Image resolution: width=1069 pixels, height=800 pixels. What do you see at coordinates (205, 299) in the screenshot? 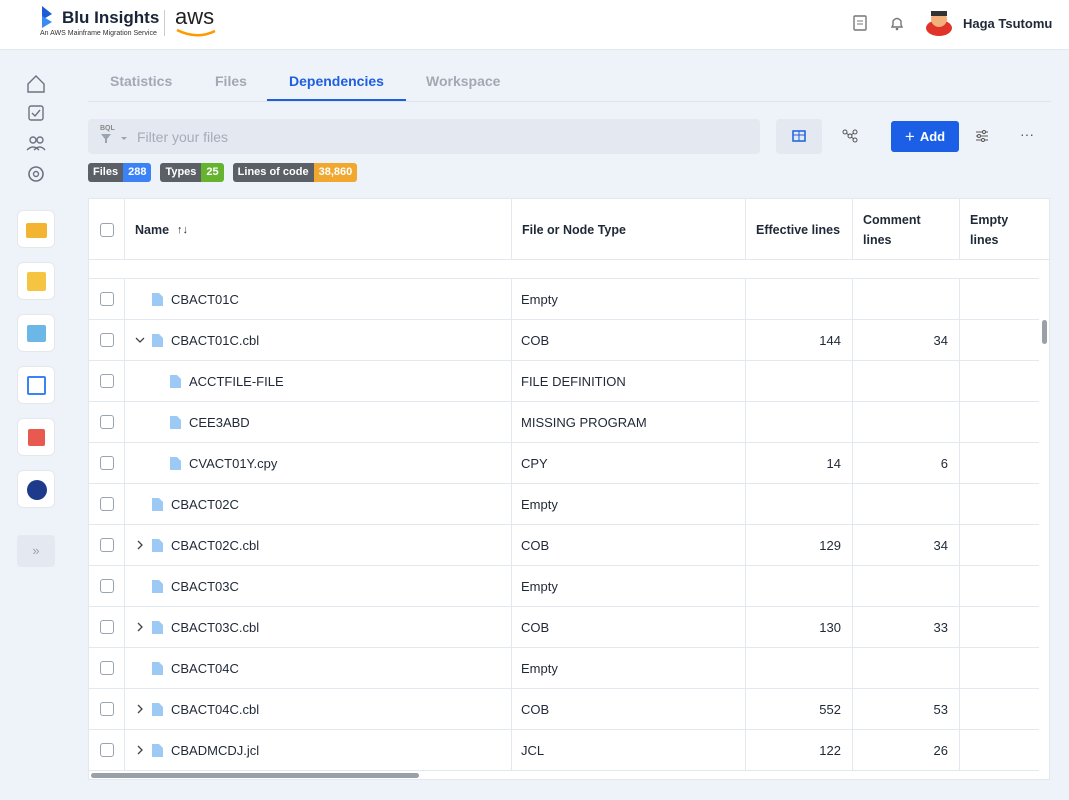
I see `file-name: CBACT01C` at bounding box center [205, 299].